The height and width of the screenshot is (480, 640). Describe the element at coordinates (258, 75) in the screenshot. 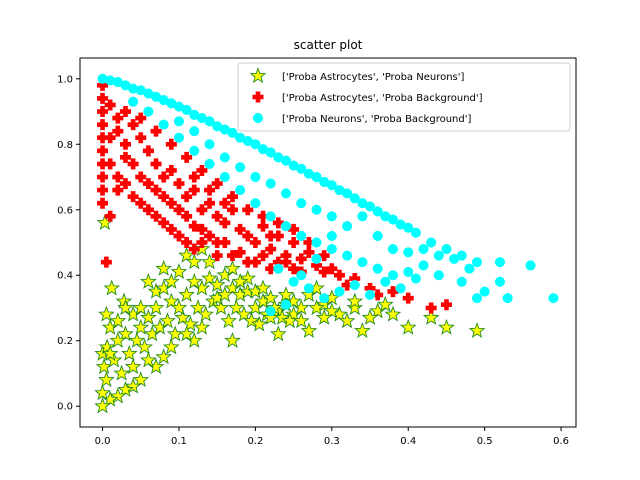

I see `legend-marker-star` at that location.